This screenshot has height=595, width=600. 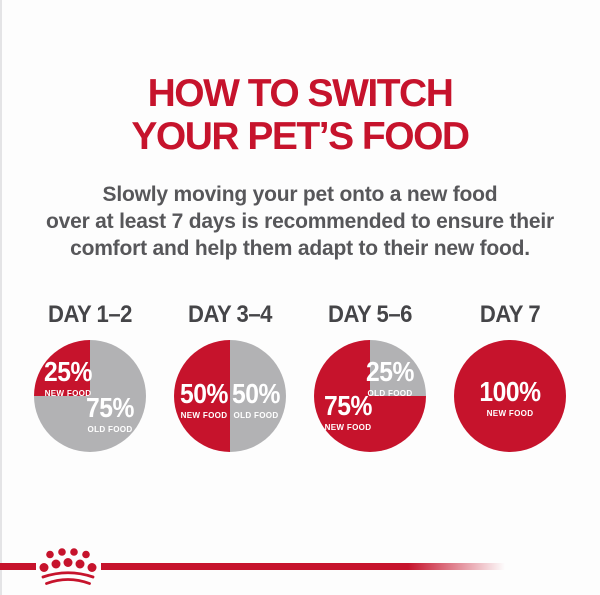 What do you see at coordinates (1, 297) in the screenshot?
I see `left-edge-divider` at bounding box center [1, 297].